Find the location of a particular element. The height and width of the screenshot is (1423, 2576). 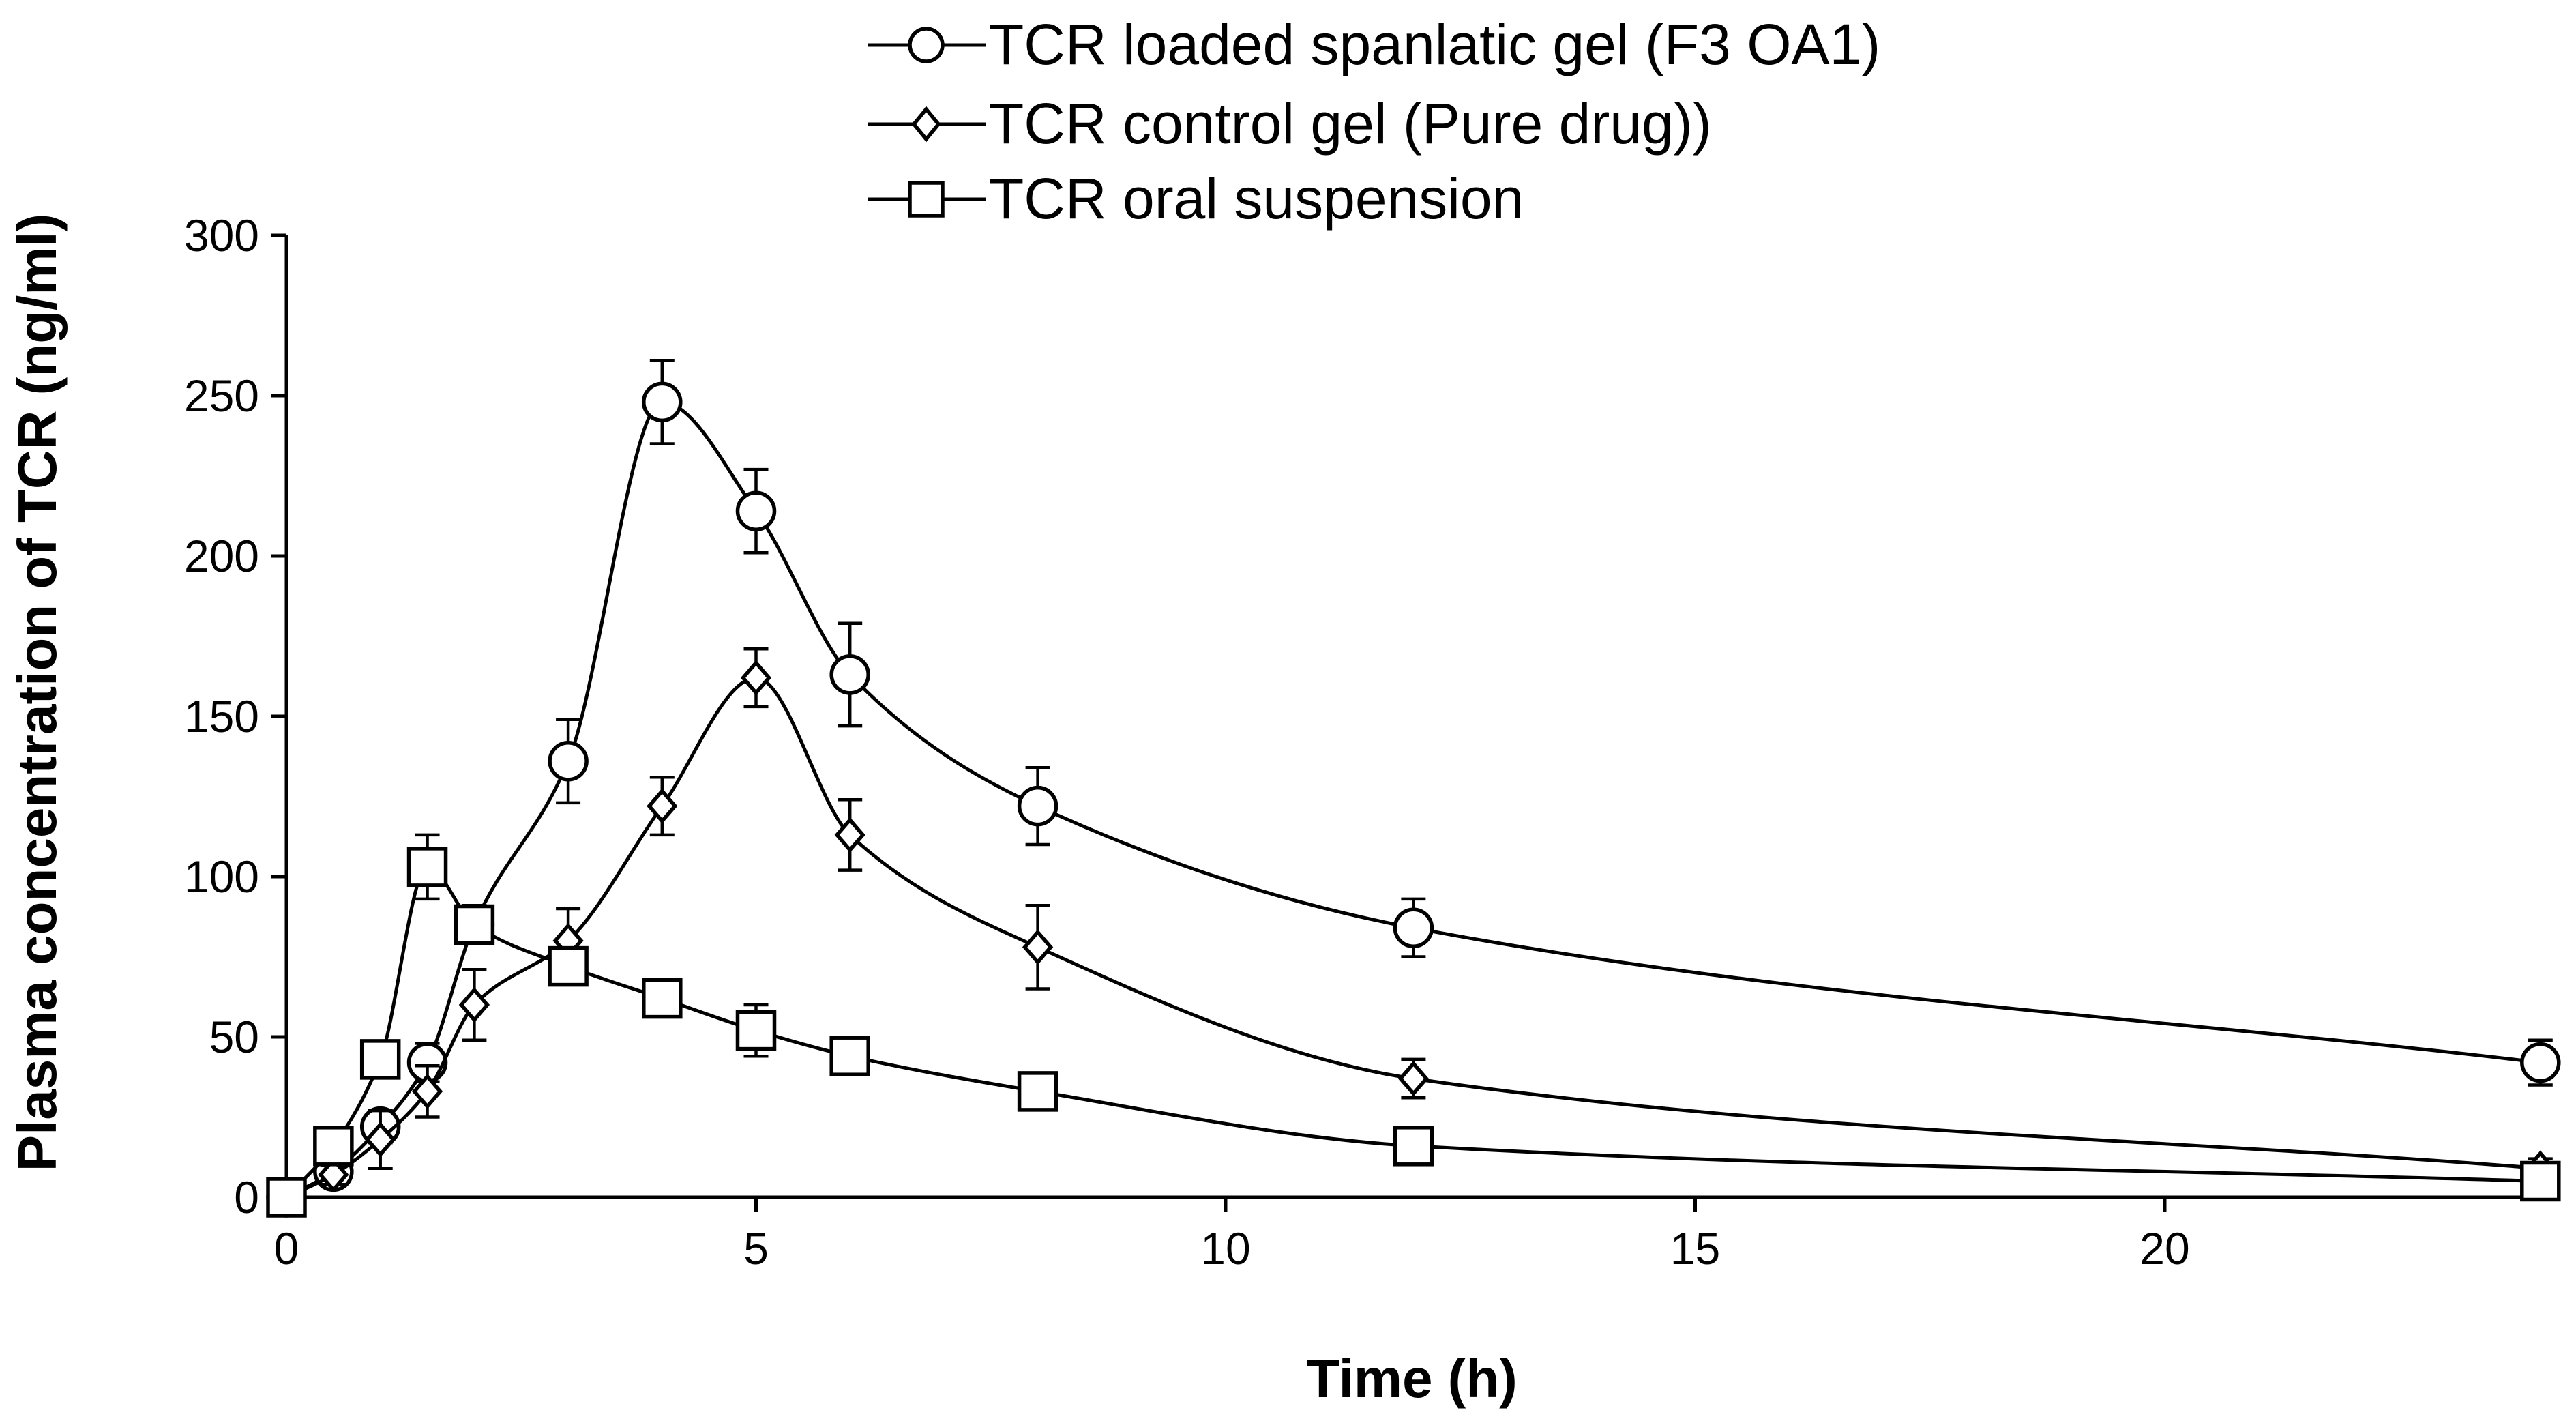

y-tick-label: 300 is located at coordinates (221, 235).